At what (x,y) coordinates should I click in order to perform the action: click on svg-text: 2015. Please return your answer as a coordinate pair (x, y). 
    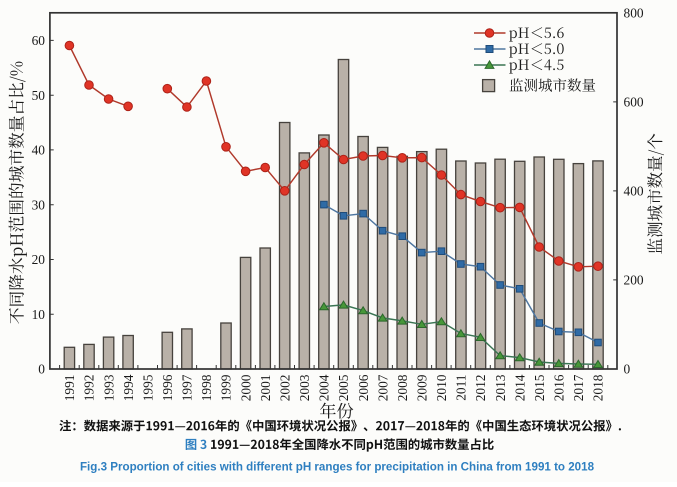
    Looking at the image, I should click on (539, 387).